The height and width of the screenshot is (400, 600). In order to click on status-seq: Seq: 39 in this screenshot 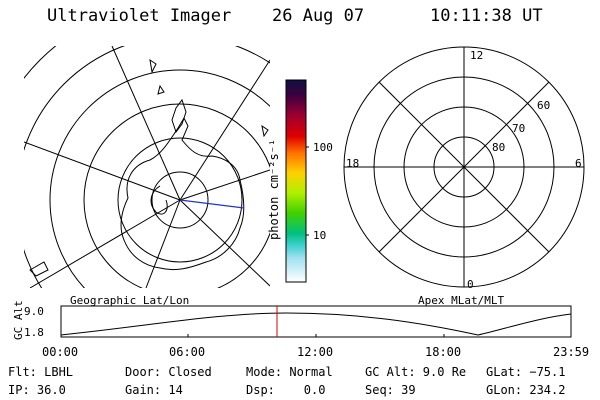, I will do `click(390, 390)`.